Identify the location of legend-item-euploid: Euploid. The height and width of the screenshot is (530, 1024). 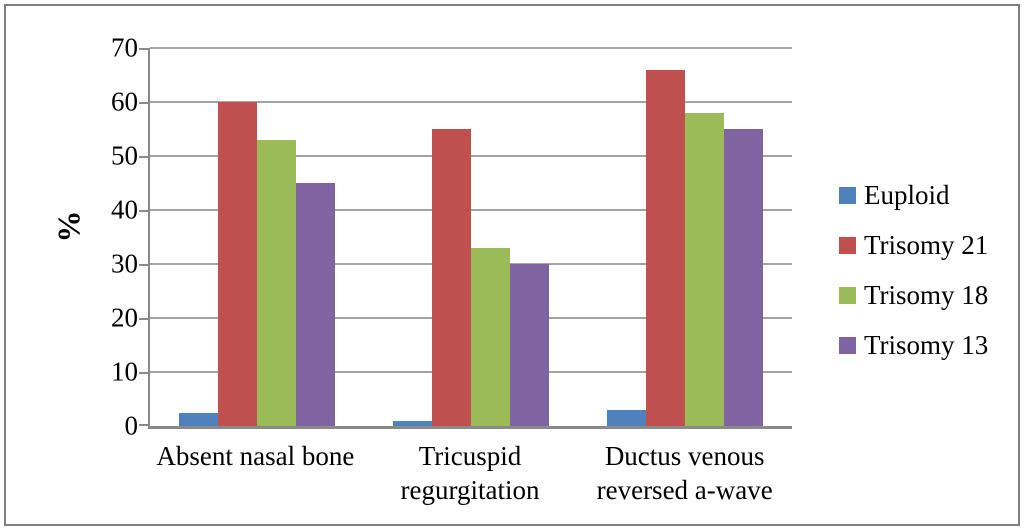
(913, 195).